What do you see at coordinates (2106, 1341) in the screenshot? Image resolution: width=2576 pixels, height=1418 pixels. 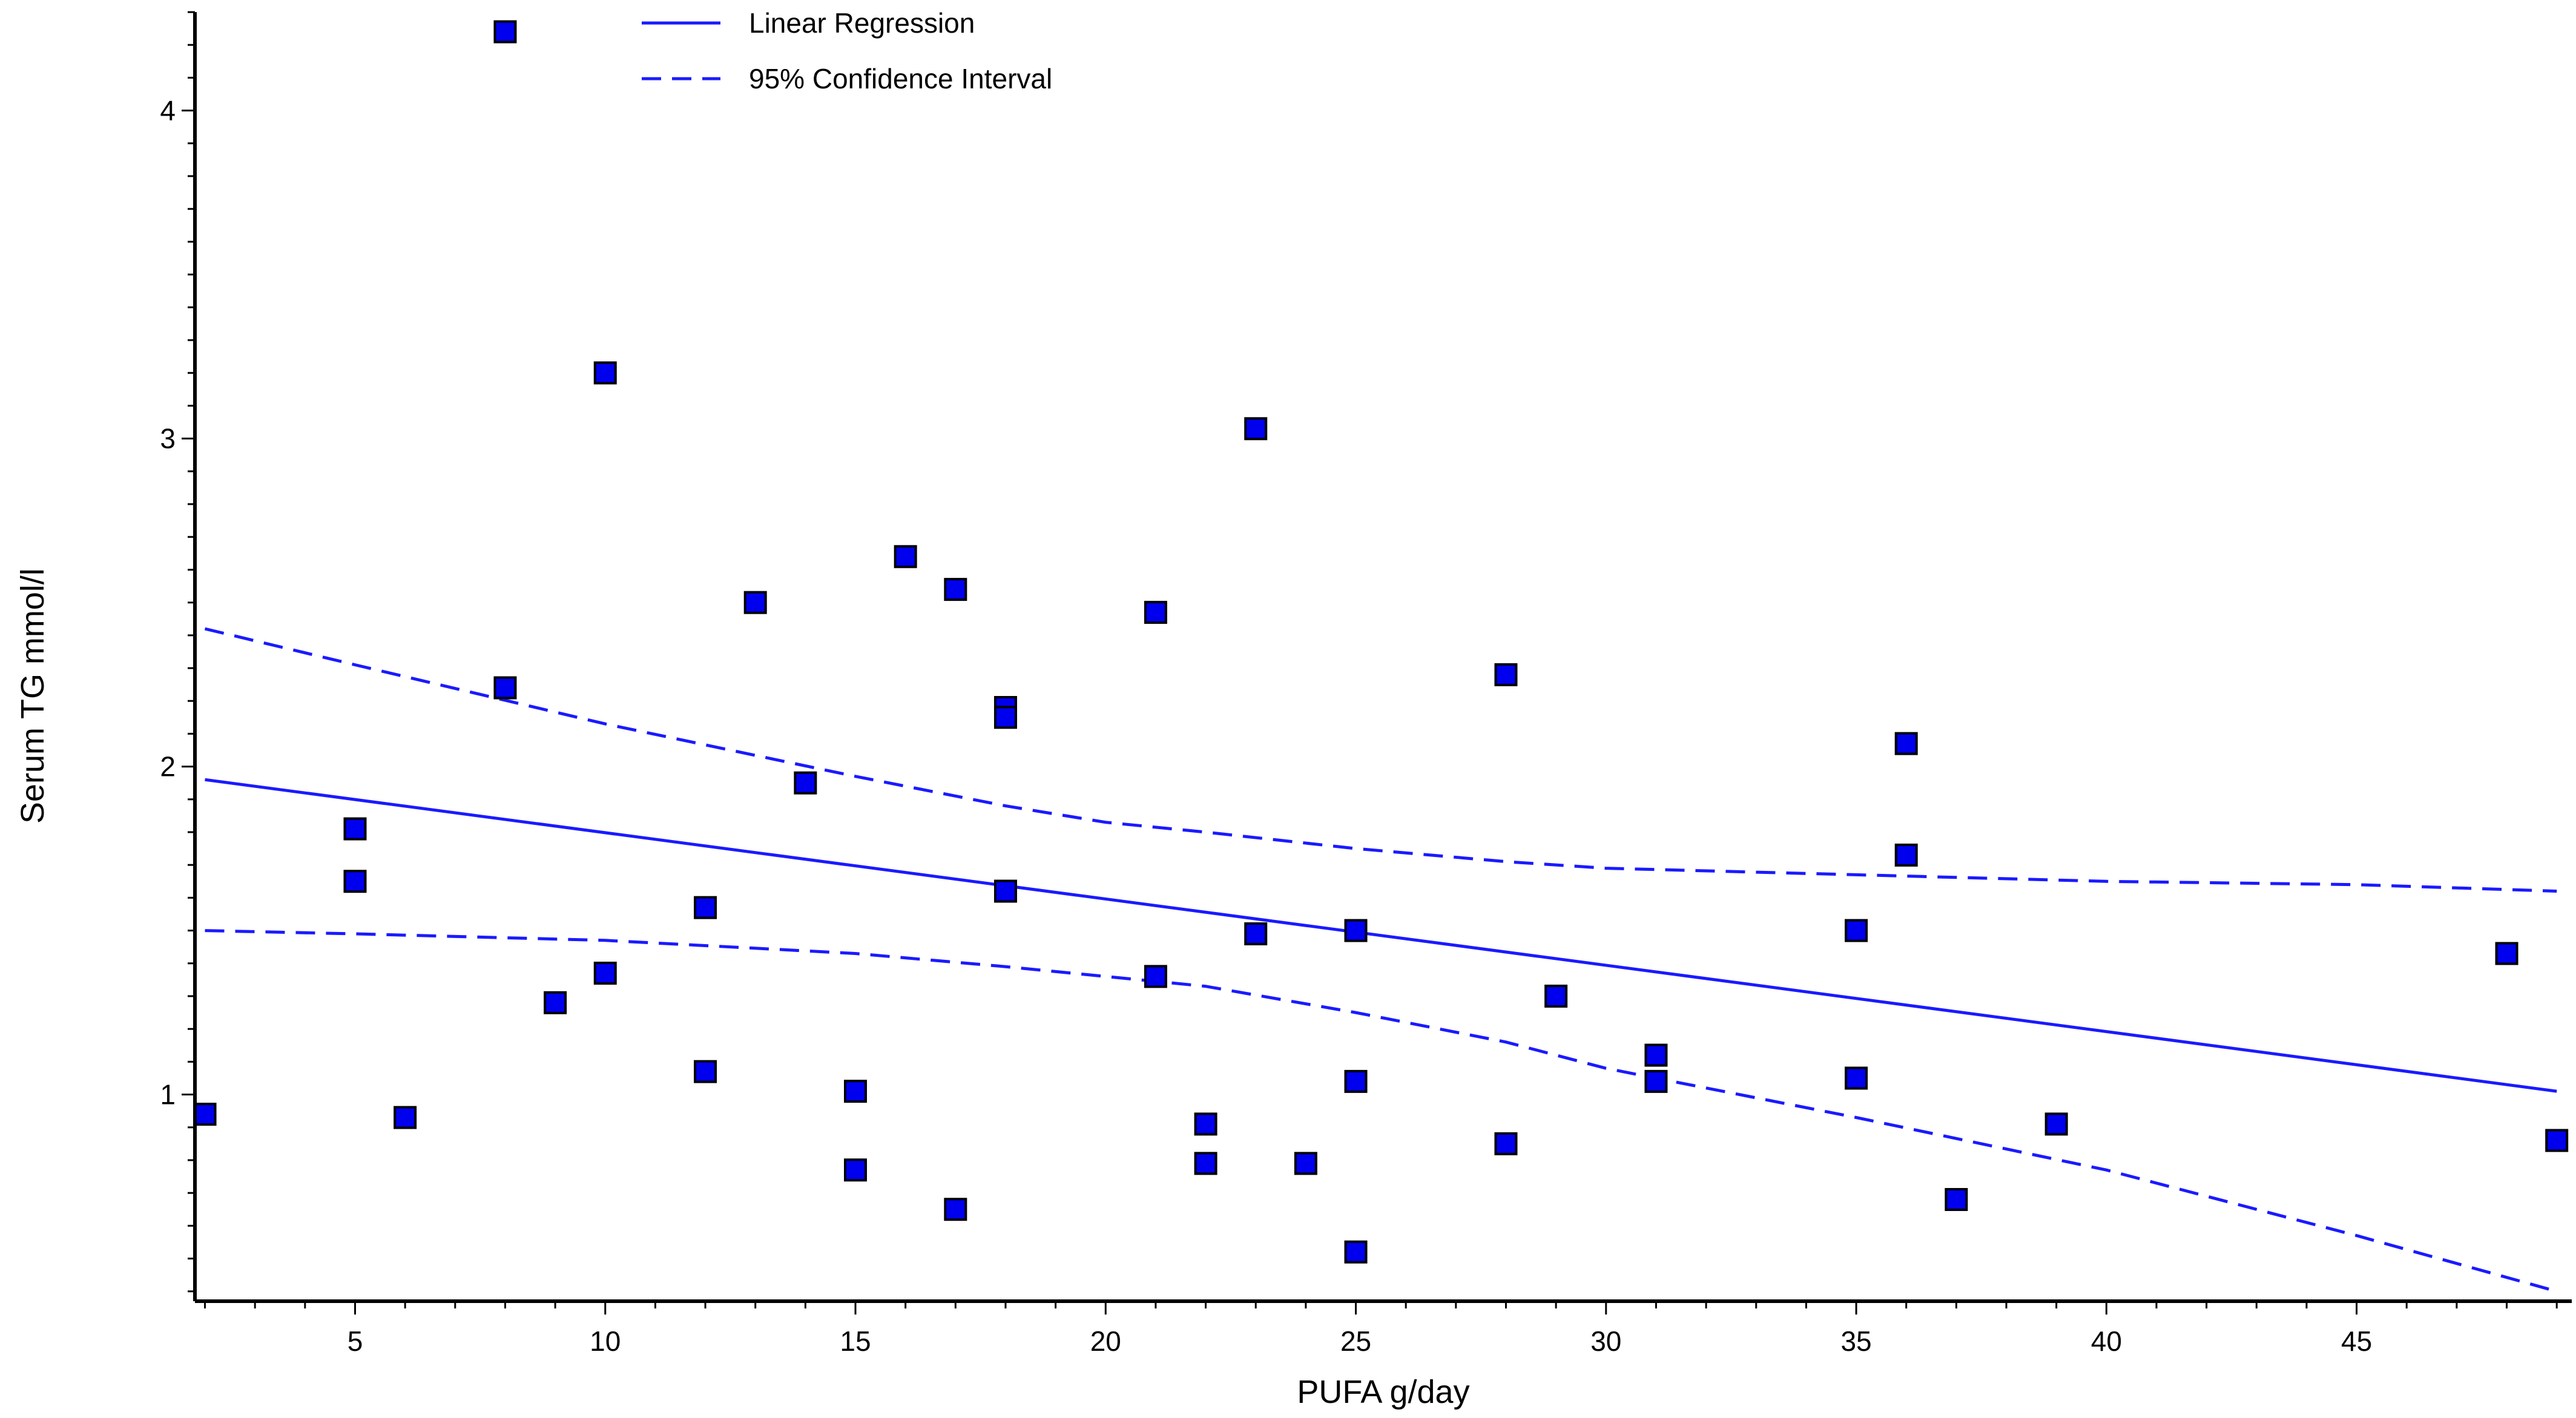 I see `x-tick-label: 40` at bounding box center [2106, 1341].